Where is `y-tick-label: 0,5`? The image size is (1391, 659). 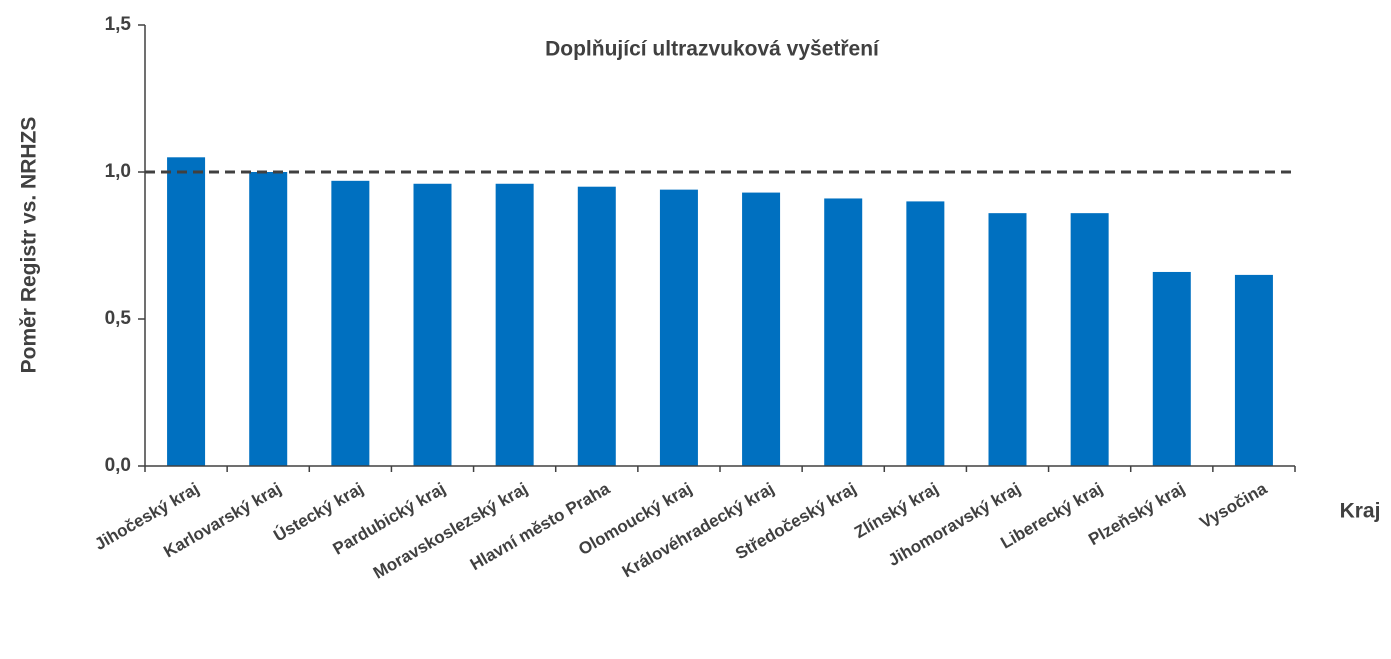
y-tick-label: 0,5 is located at coordinates (118, 318).